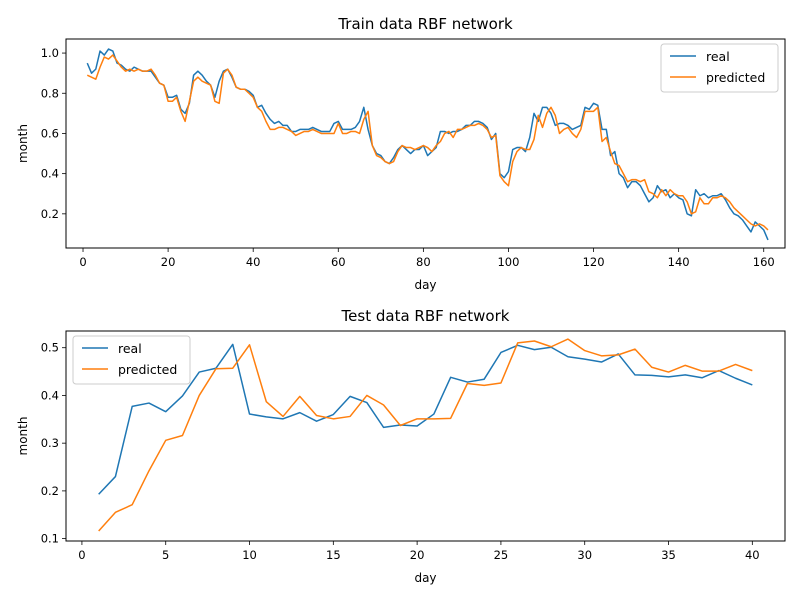 This screenshot has width=800, height=600. What do you see at coordinates (23, 143) in the screenshot?
I see `train-y-axis-label: month` at bounding box center [23, 143].